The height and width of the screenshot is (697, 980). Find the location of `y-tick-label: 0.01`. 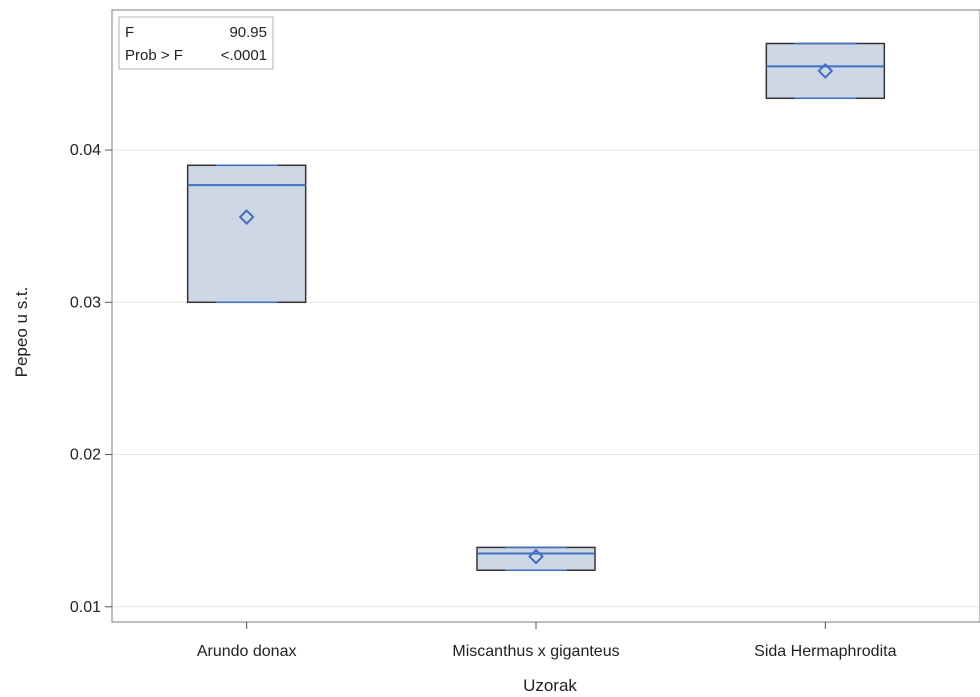

y-tick-label: 0.01 is located at coordinates (85, 607).